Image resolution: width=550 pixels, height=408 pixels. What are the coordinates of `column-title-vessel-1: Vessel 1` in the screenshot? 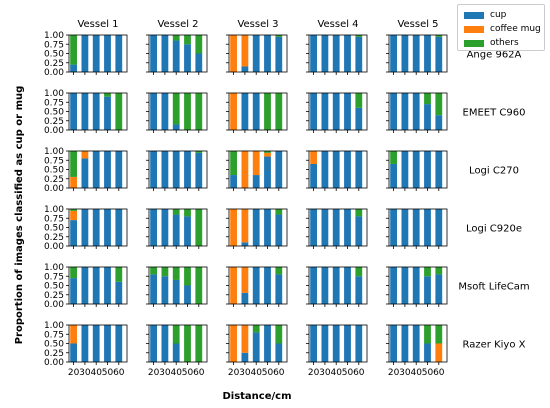 It's located at (97, 24).